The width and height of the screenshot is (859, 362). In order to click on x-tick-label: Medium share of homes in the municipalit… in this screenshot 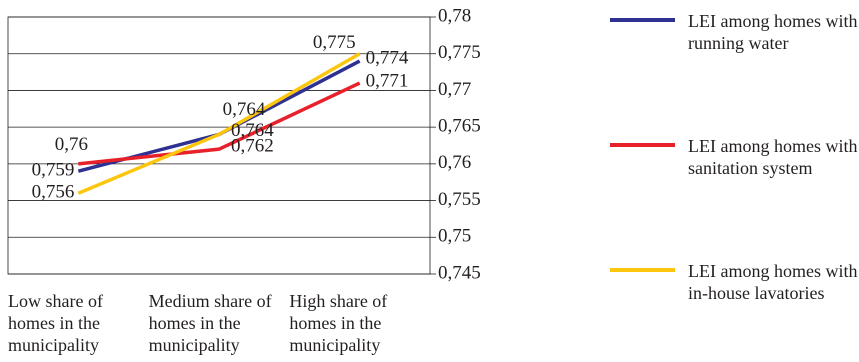, I will do `click(210, 323)`.